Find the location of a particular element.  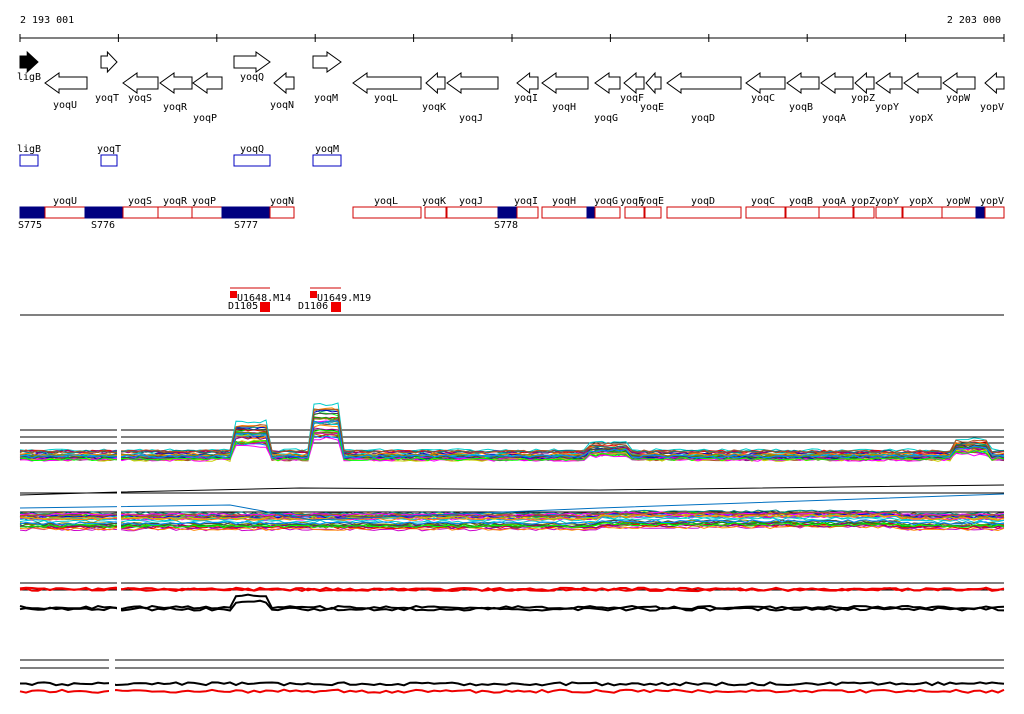

segment-label: yoqK is located at coordinates (434, 201).